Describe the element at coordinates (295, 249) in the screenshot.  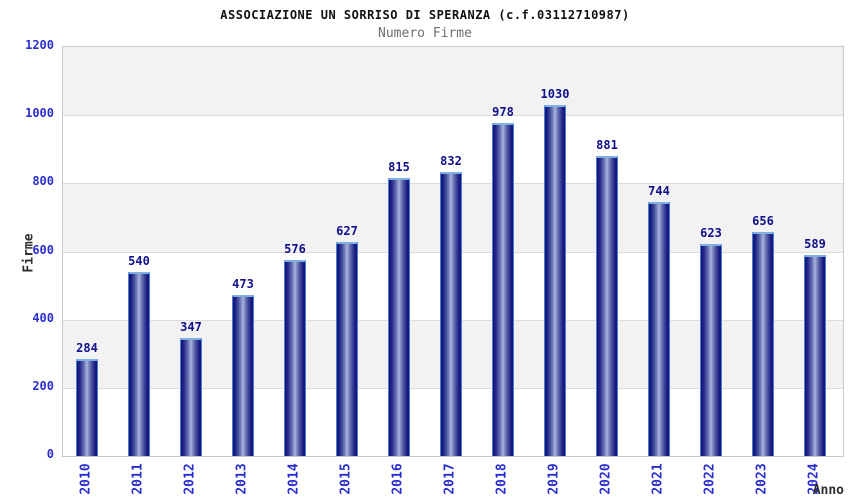
I see `bar-value-label: 576` at that location.